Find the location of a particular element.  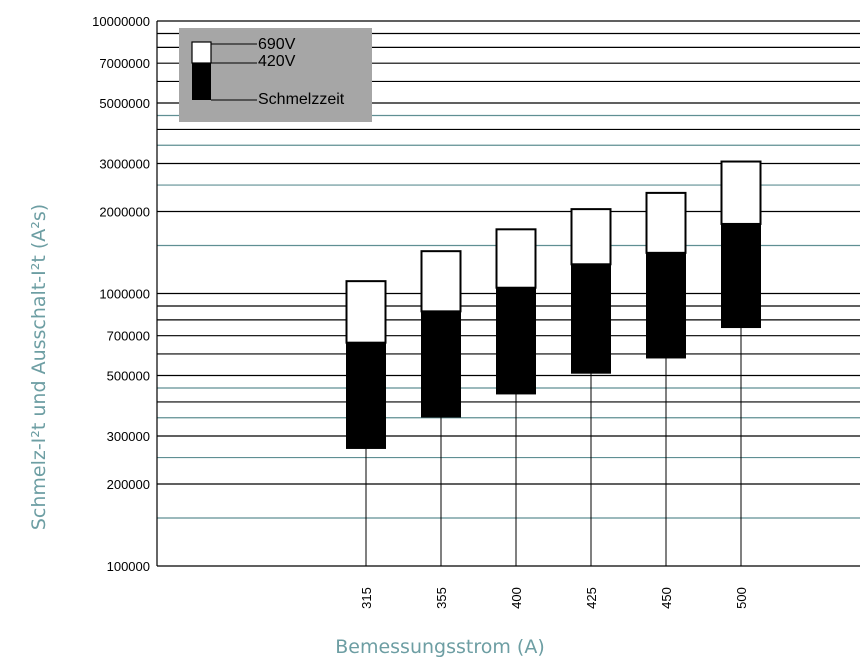

y-tick-label: 100000 is located at coordinates (128, 566).